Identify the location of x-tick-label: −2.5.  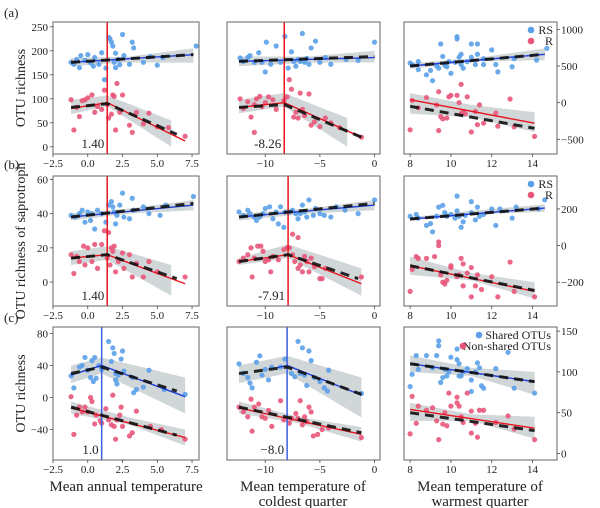
(53, 164).